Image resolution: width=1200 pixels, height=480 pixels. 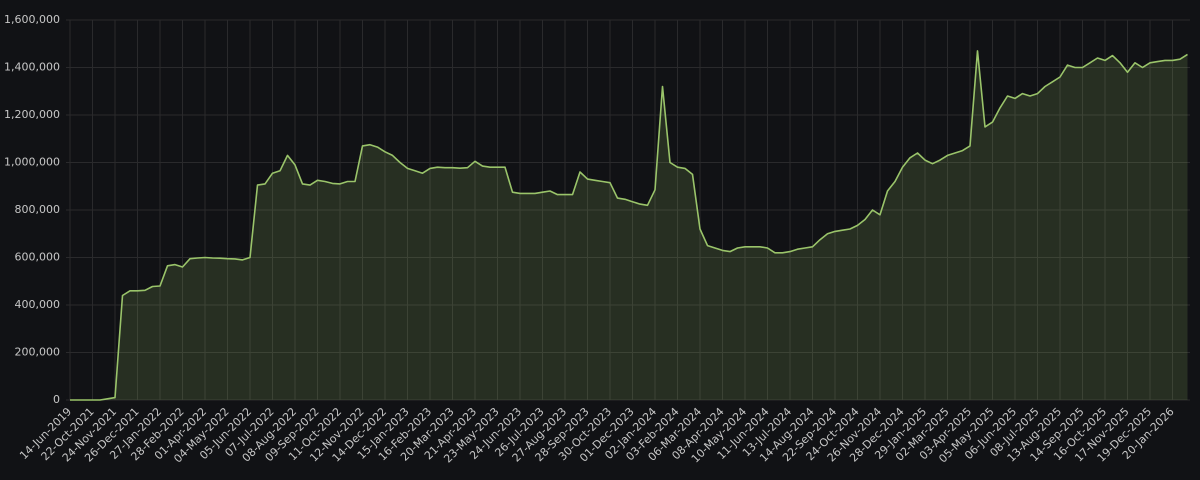 What do you see at coordinates (32, 67) in the screenshot?
I see `y-tick-label: 1,400,000` at bounding box center [32, 67].